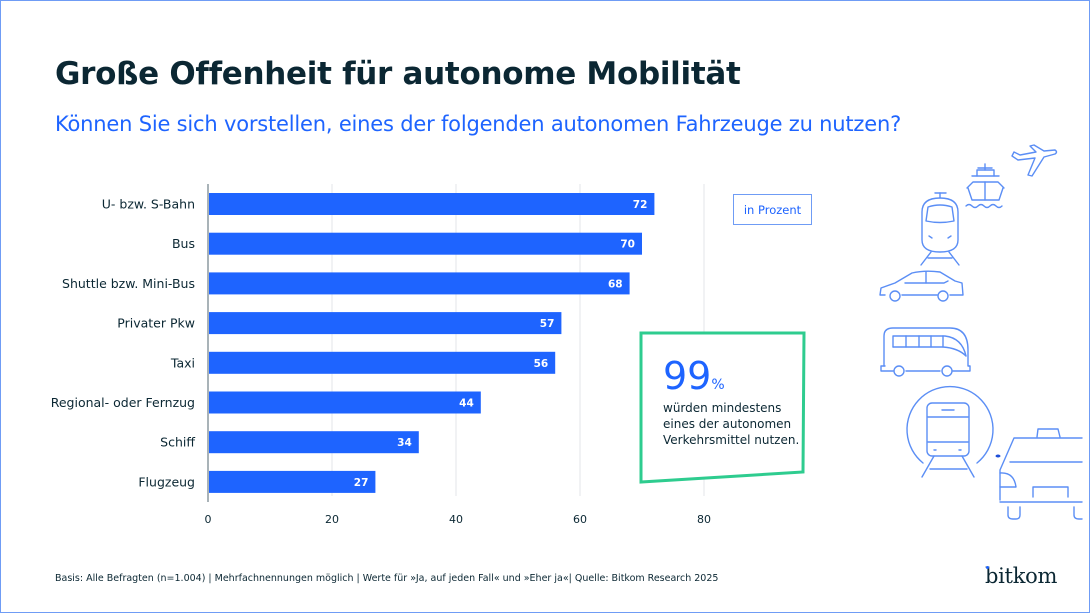 Image resolution: width=1090 pixels, height=613 pixels. What do you see at coordinates (361, 483) in the screenshot?
I see `value-label: 27` at bounding box center [361, 483].